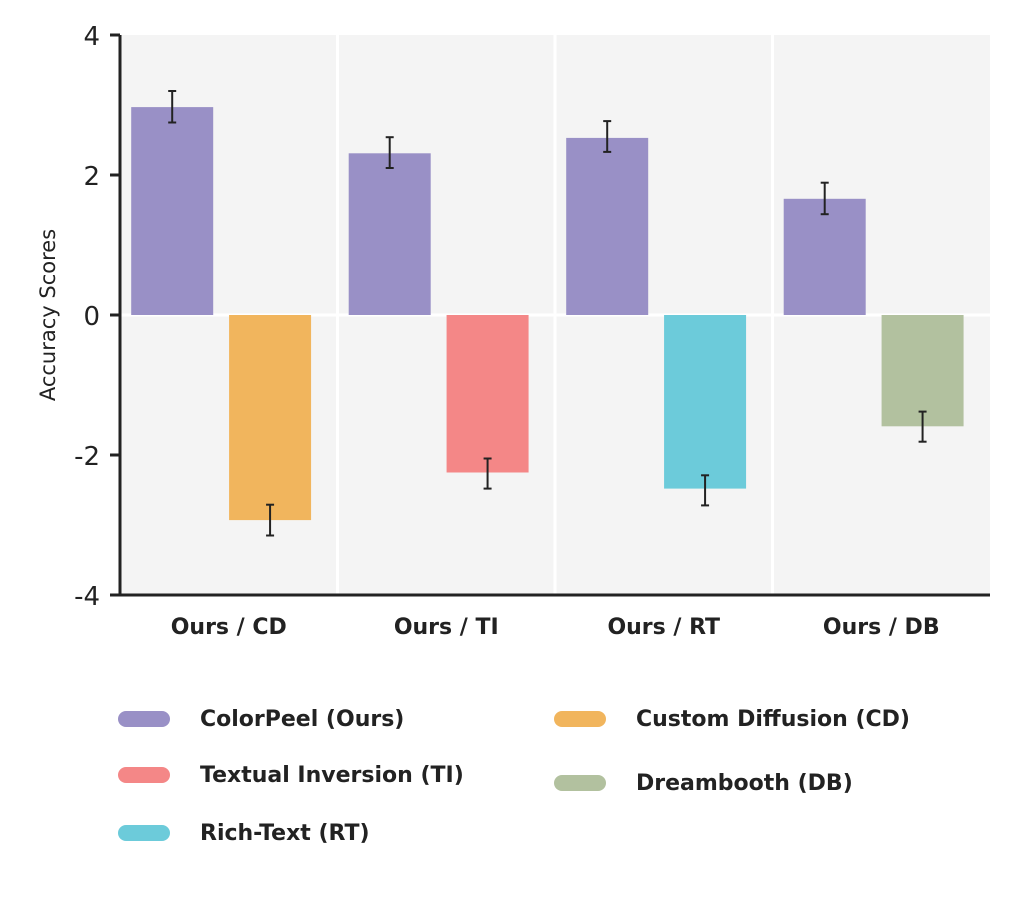  I want to click on bar-ours-ti-textual-inversion-ti, so click(487, 394).